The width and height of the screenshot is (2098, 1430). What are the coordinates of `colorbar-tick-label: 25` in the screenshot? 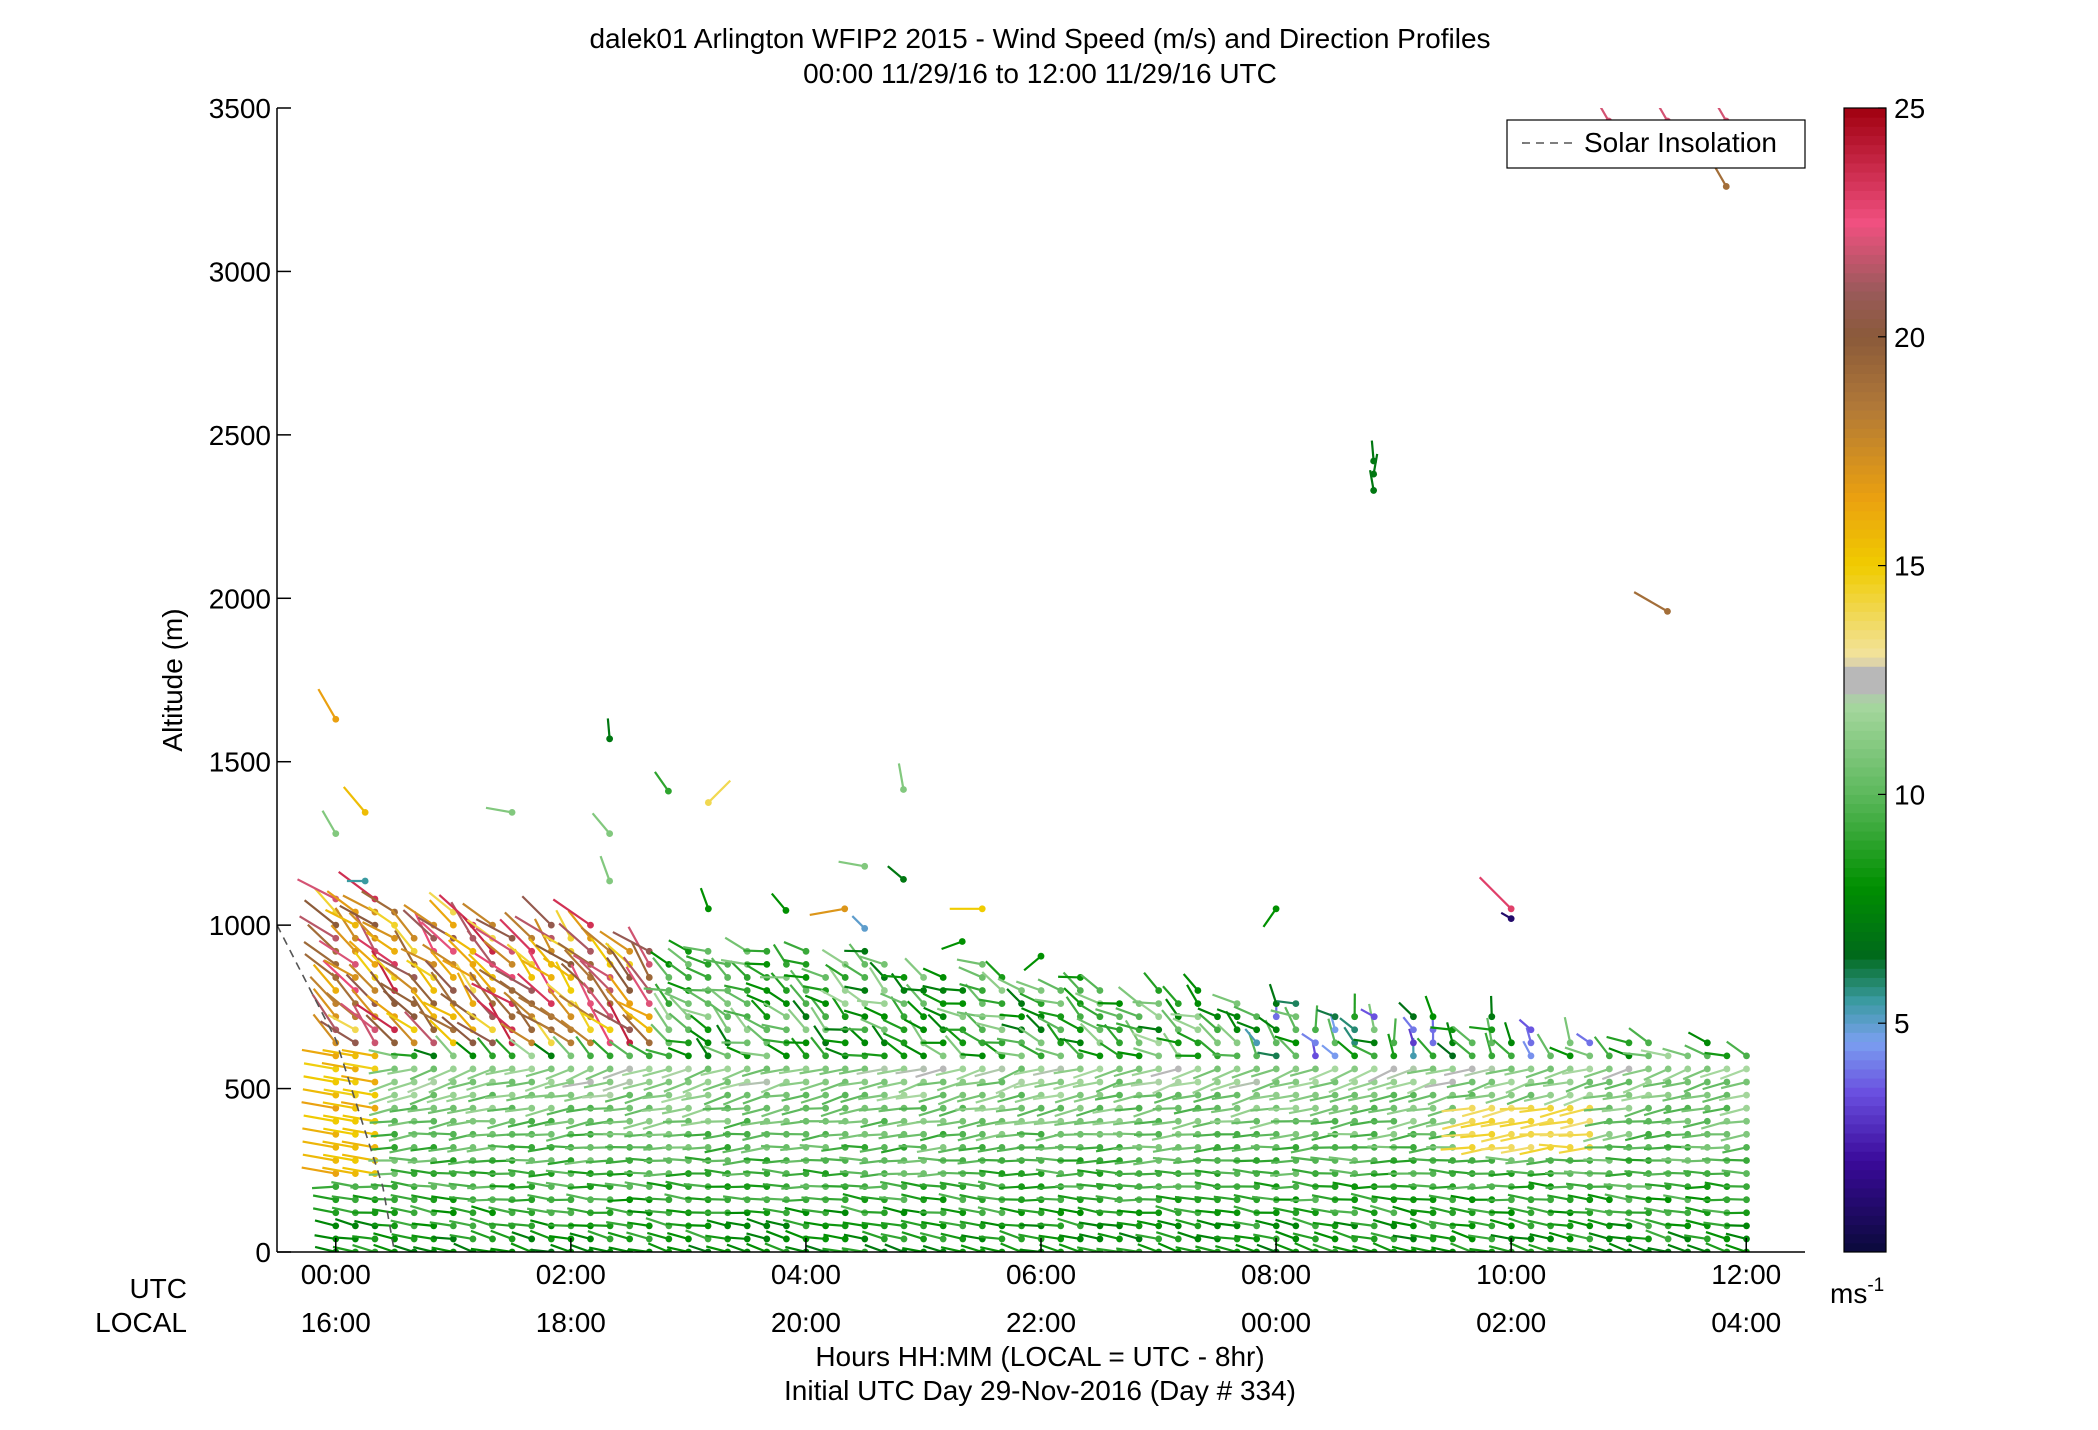 It's located at (1909, 108).